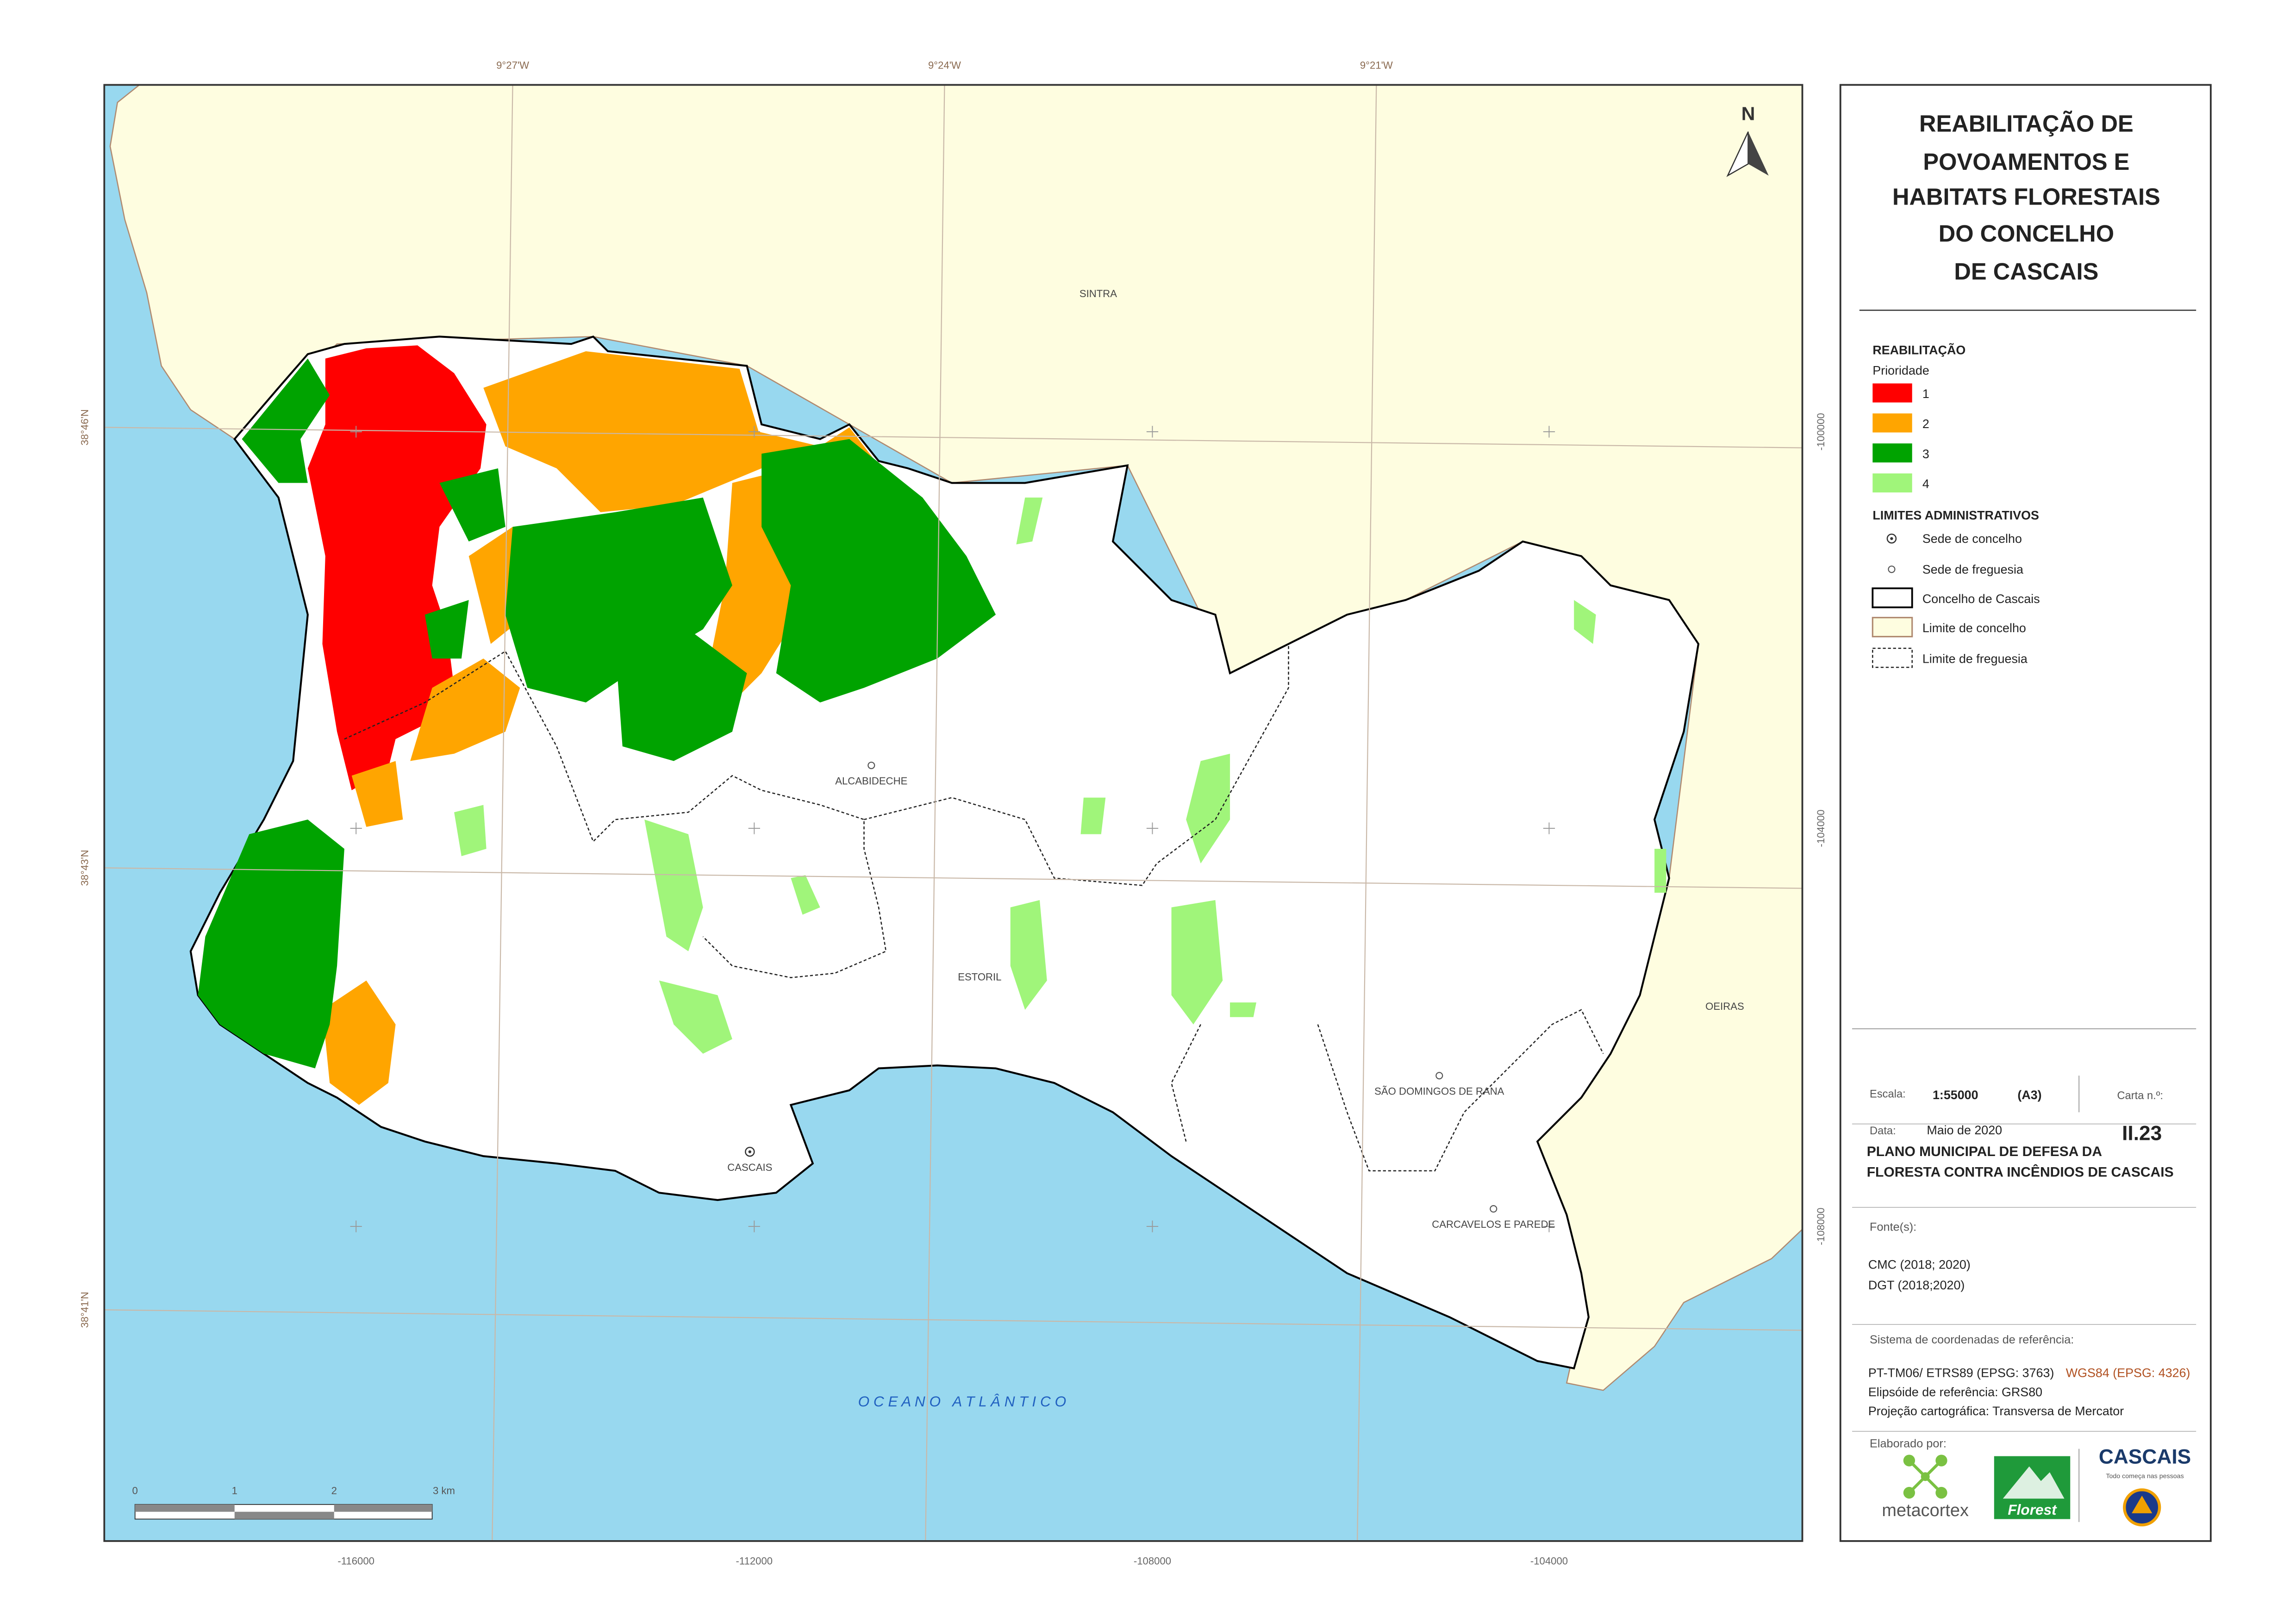 Image resolution: width=2296 pixels, height=1623 pixels. I want to click on northing-label: -100000, so click(1821, 431).